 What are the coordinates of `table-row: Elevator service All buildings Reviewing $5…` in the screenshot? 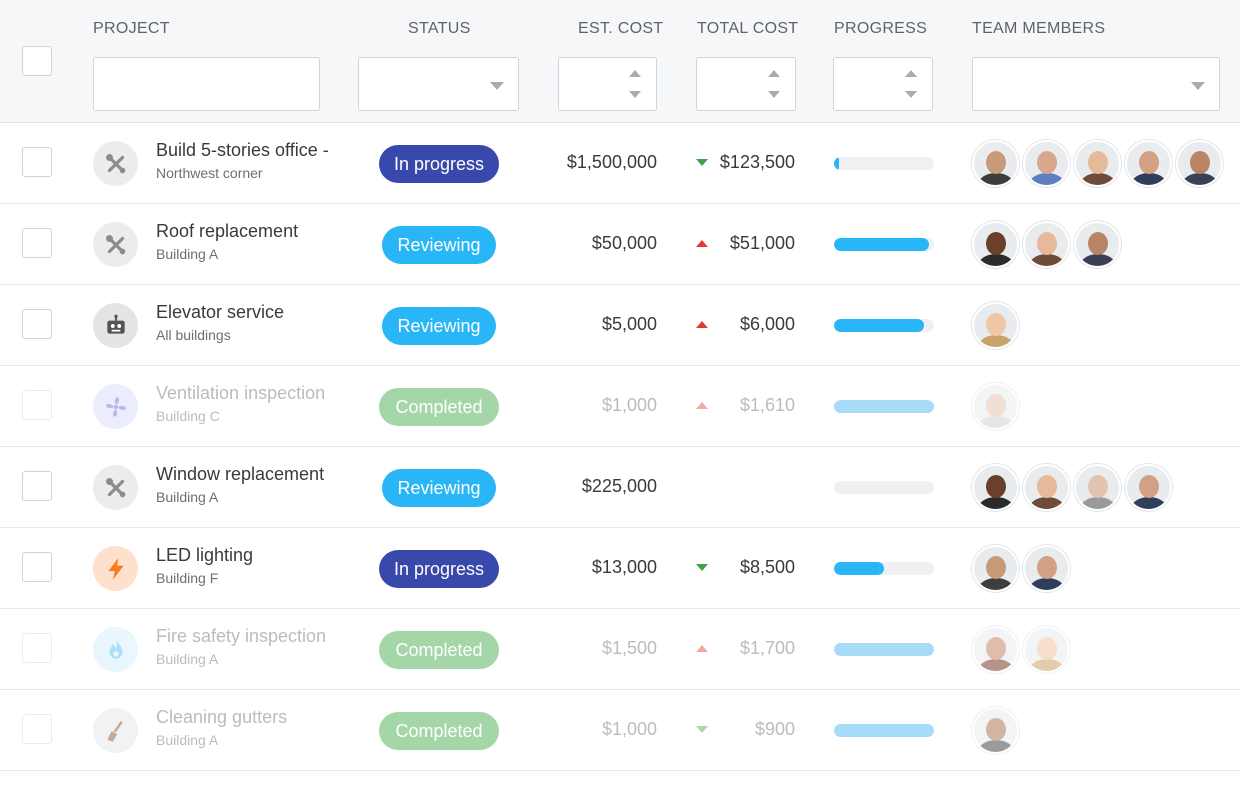 It's located at (620, 325).